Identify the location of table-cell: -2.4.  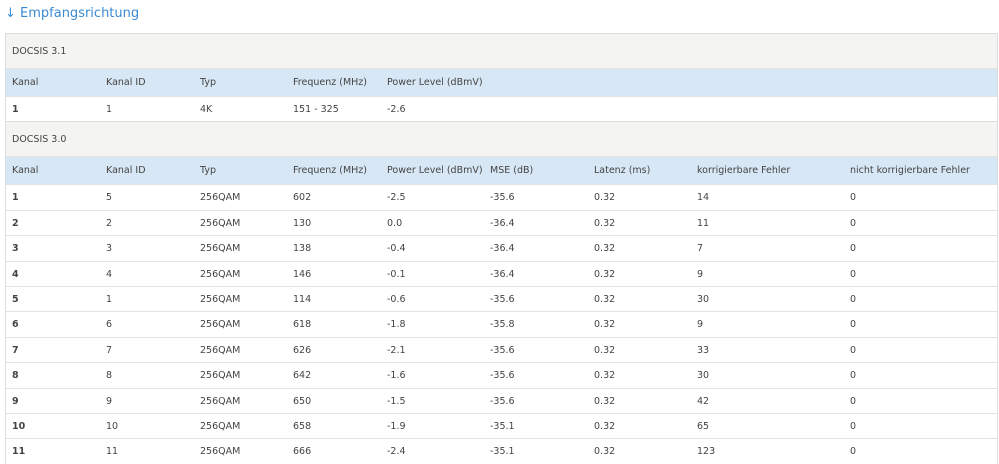
(396, 452).